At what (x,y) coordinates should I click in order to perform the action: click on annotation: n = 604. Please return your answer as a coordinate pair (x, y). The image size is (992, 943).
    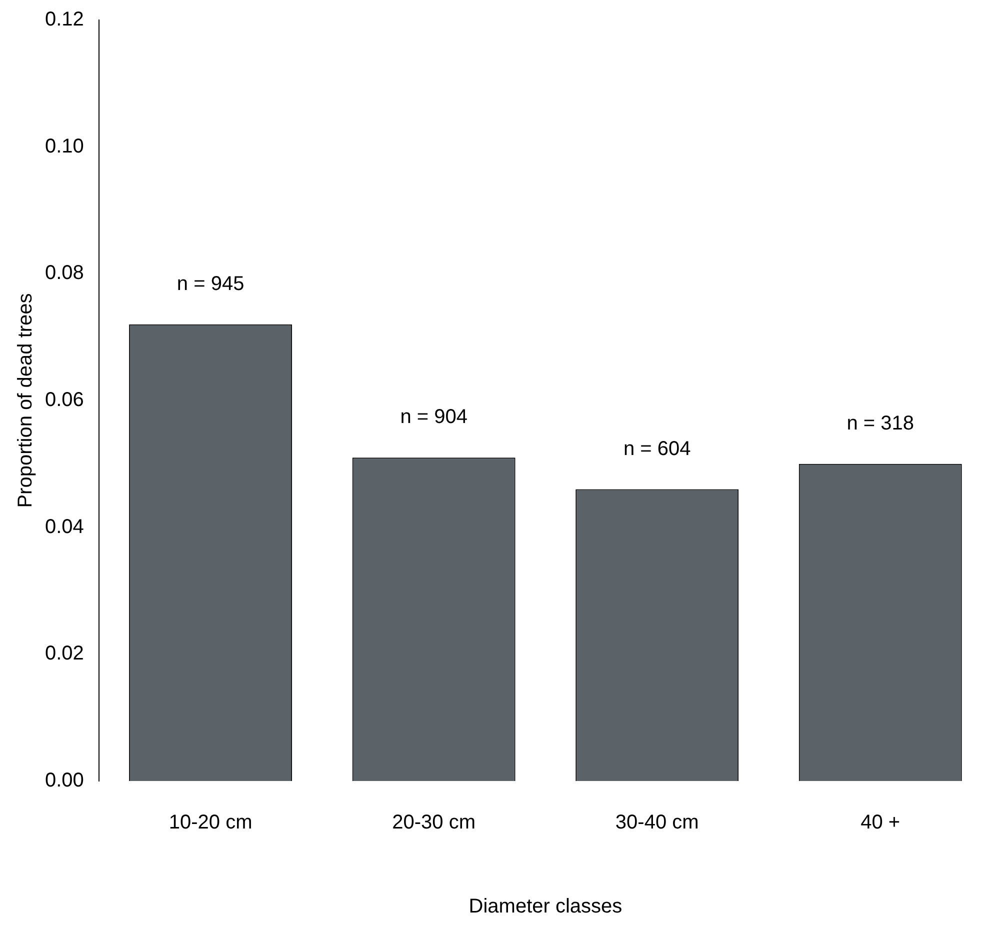
    Looking at the image, I should click on (657, 449).